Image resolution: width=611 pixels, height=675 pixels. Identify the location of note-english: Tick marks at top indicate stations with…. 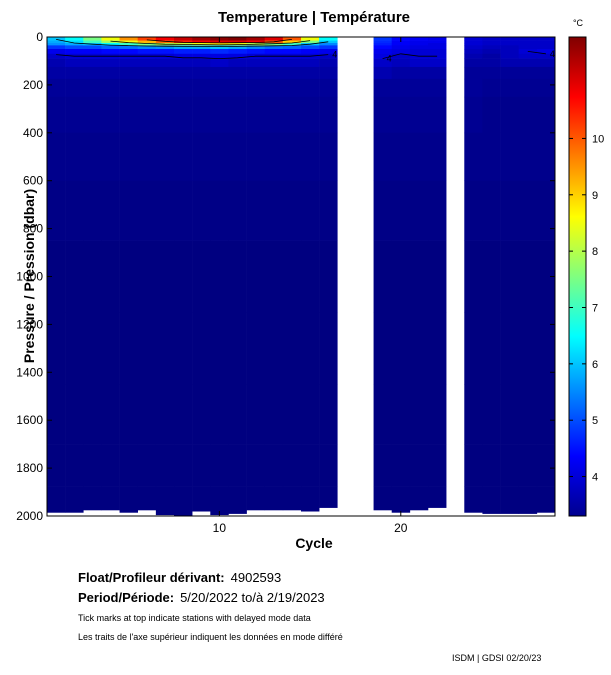
(194, 618).